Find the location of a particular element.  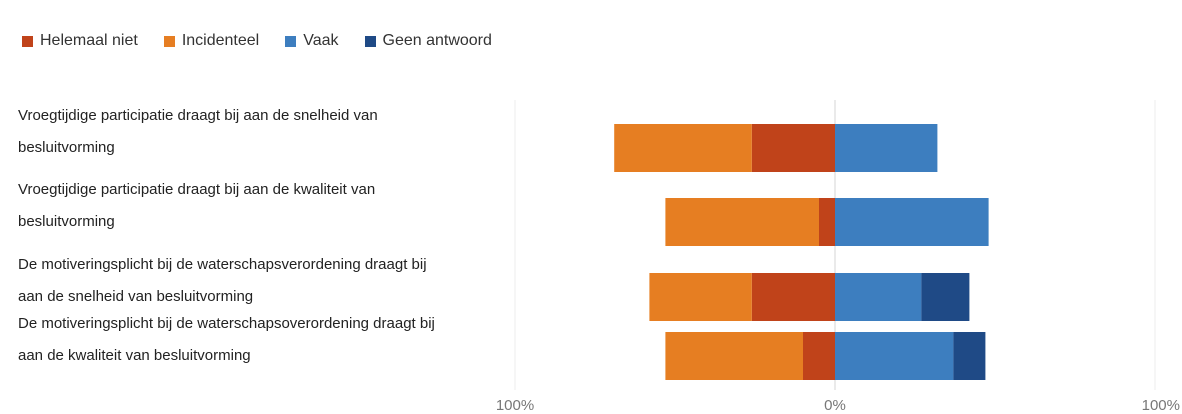

legend-item: Helemaal niet is located at coordinates (80, 41).